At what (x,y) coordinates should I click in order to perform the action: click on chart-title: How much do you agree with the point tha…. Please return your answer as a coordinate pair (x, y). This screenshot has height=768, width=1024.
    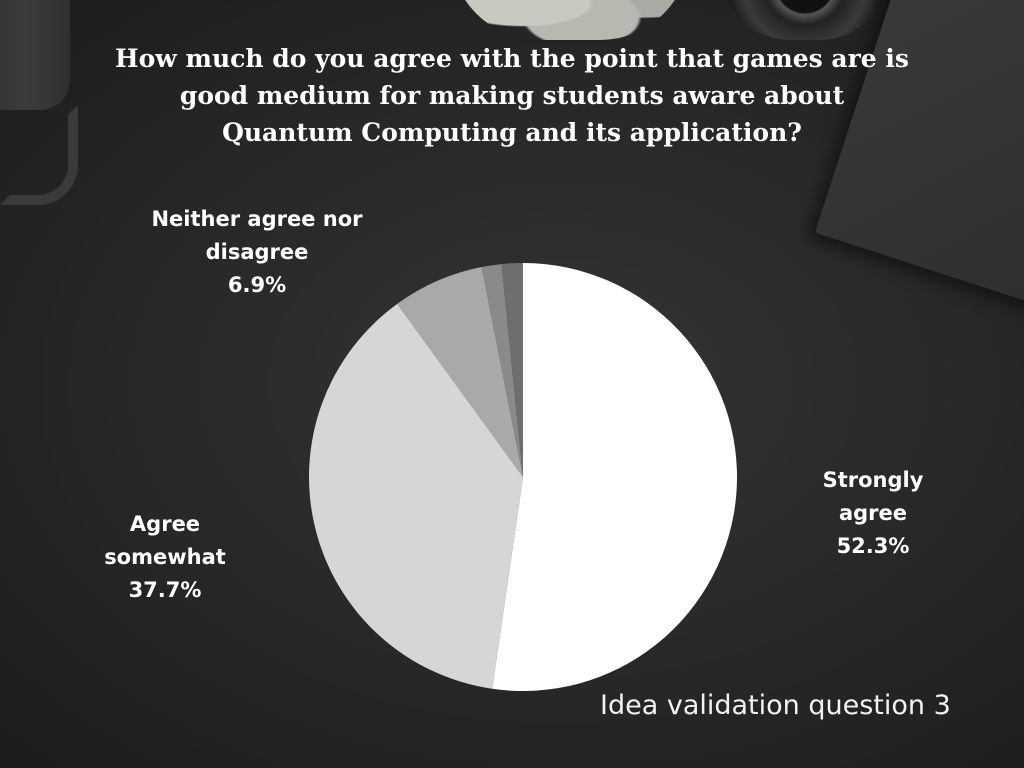
    Looking at the image, I should click on (512, 95).